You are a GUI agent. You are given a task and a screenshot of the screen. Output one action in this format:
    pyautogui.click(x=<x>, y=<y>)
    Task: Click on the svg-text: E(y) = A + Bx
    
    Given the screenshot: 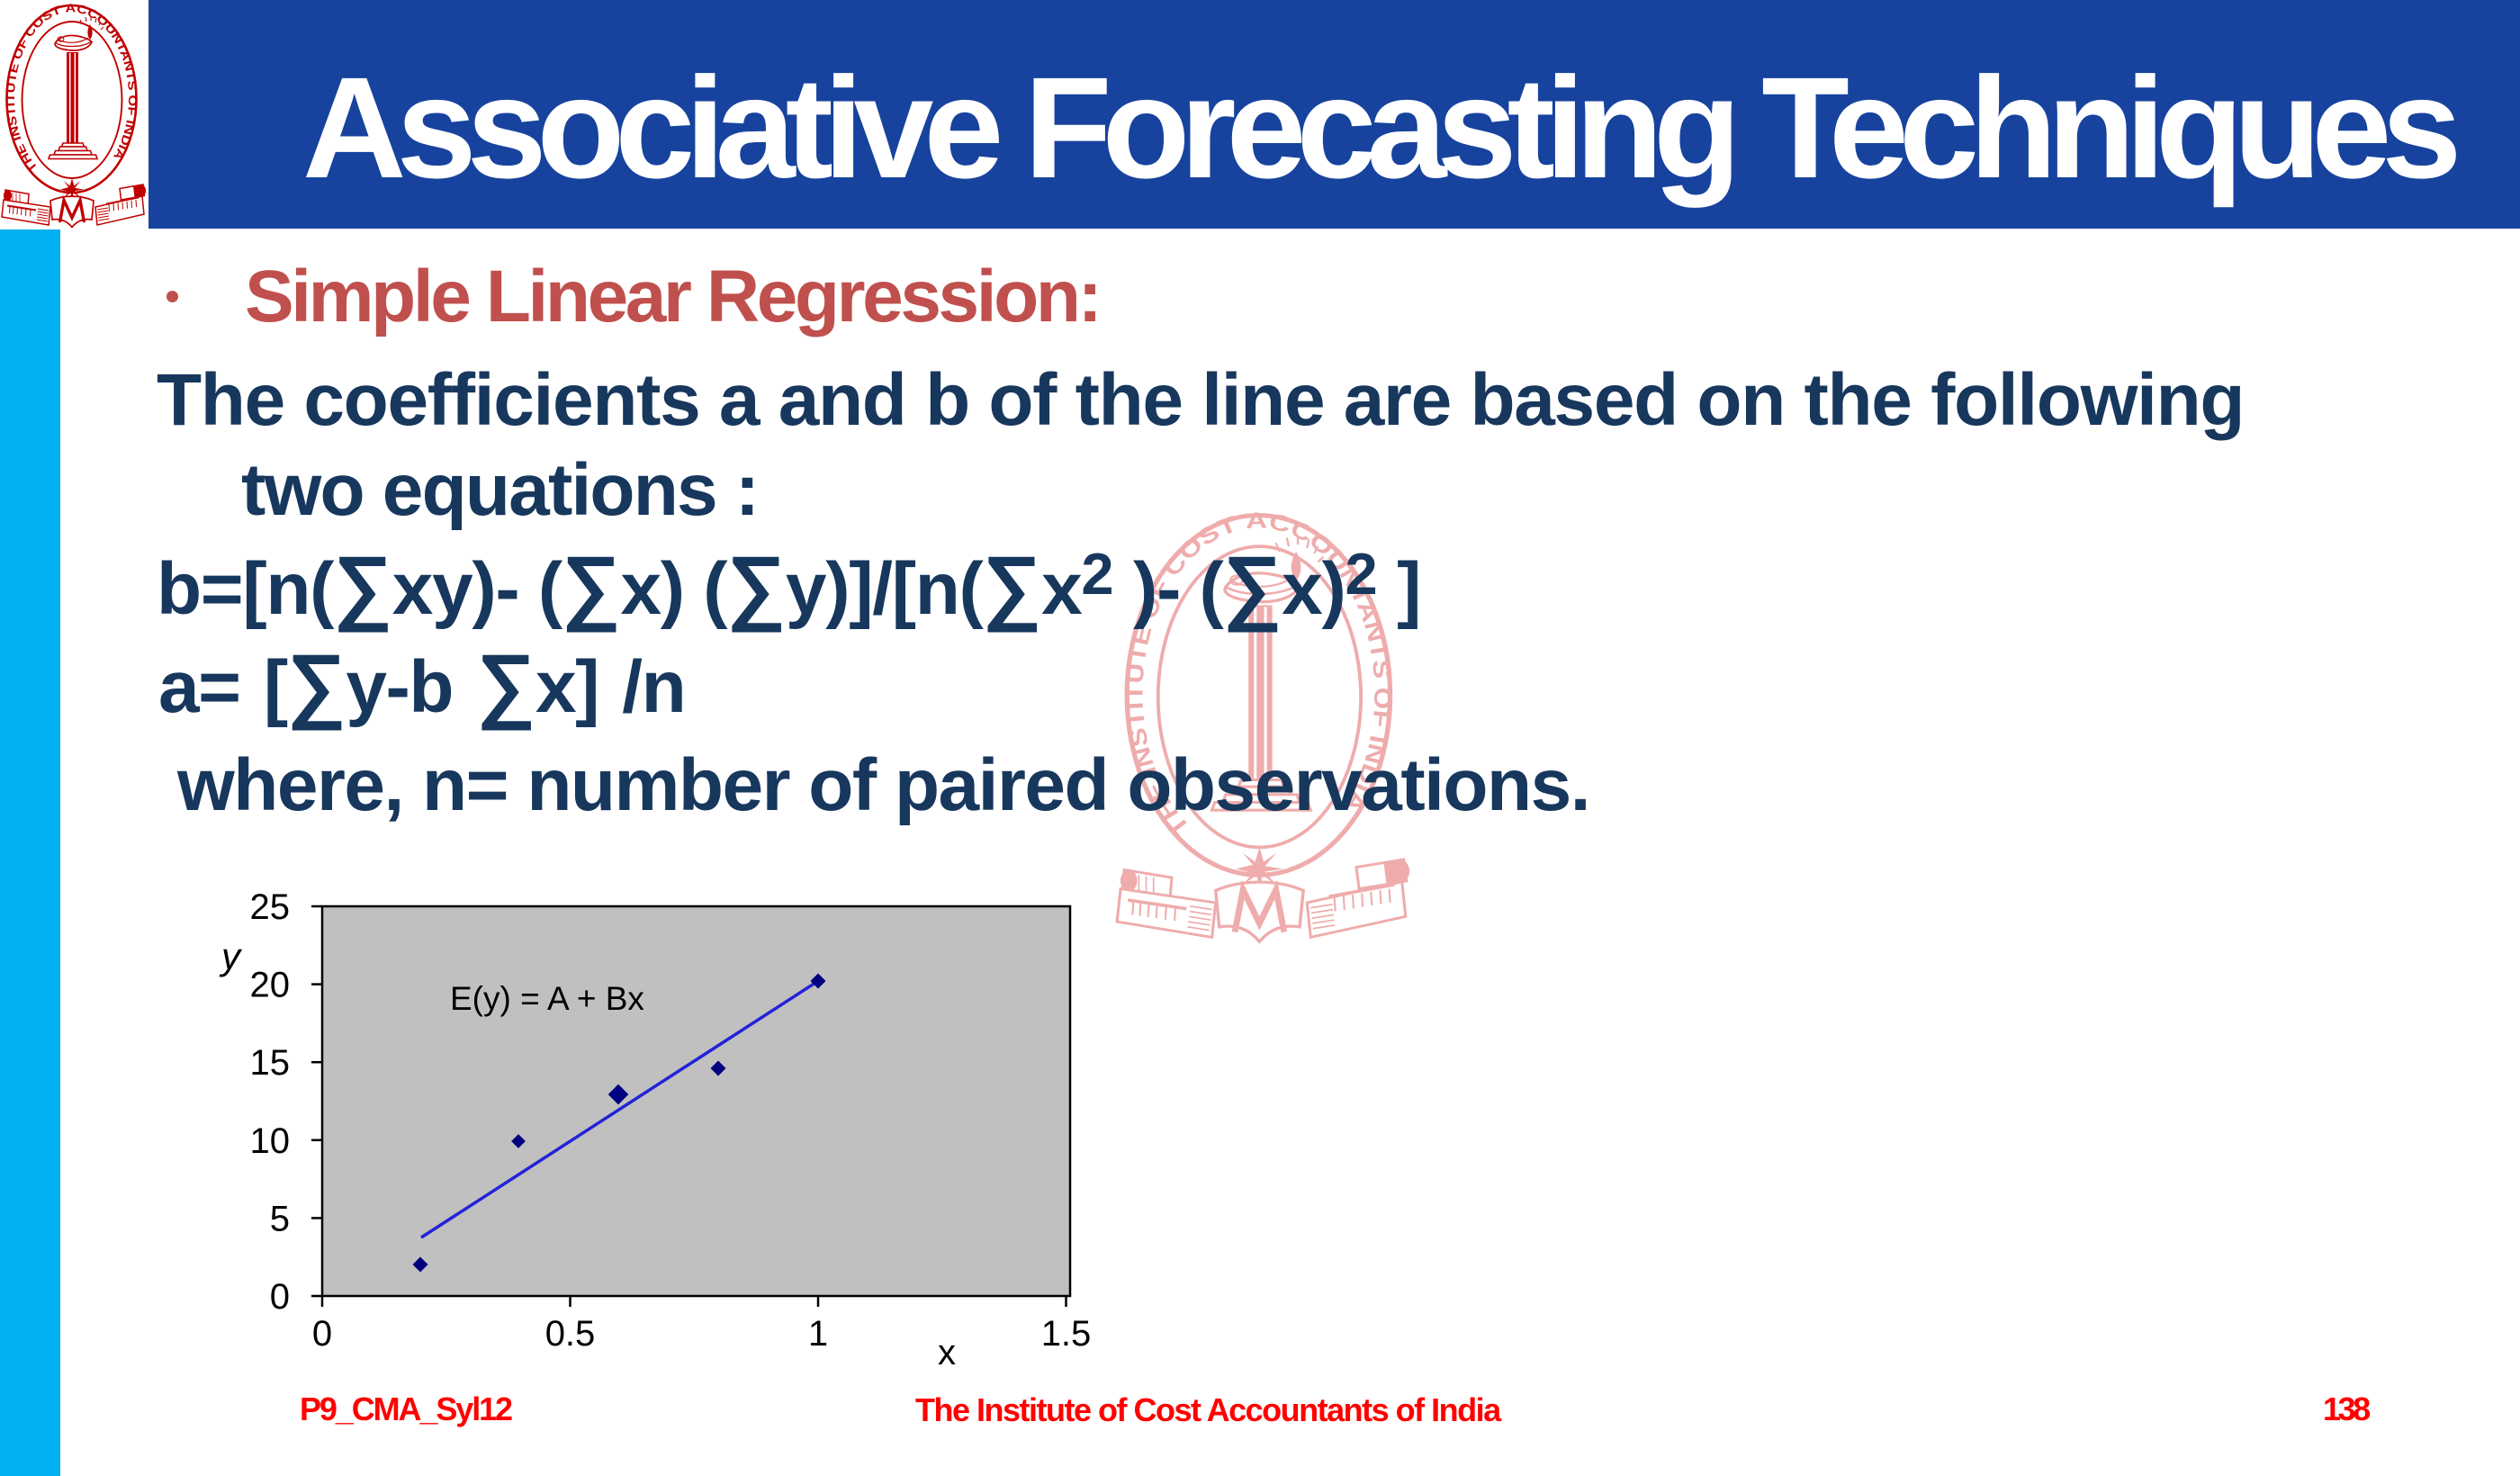 What is the action you would take?
    pyautogui.click(x=547, y=999)
    